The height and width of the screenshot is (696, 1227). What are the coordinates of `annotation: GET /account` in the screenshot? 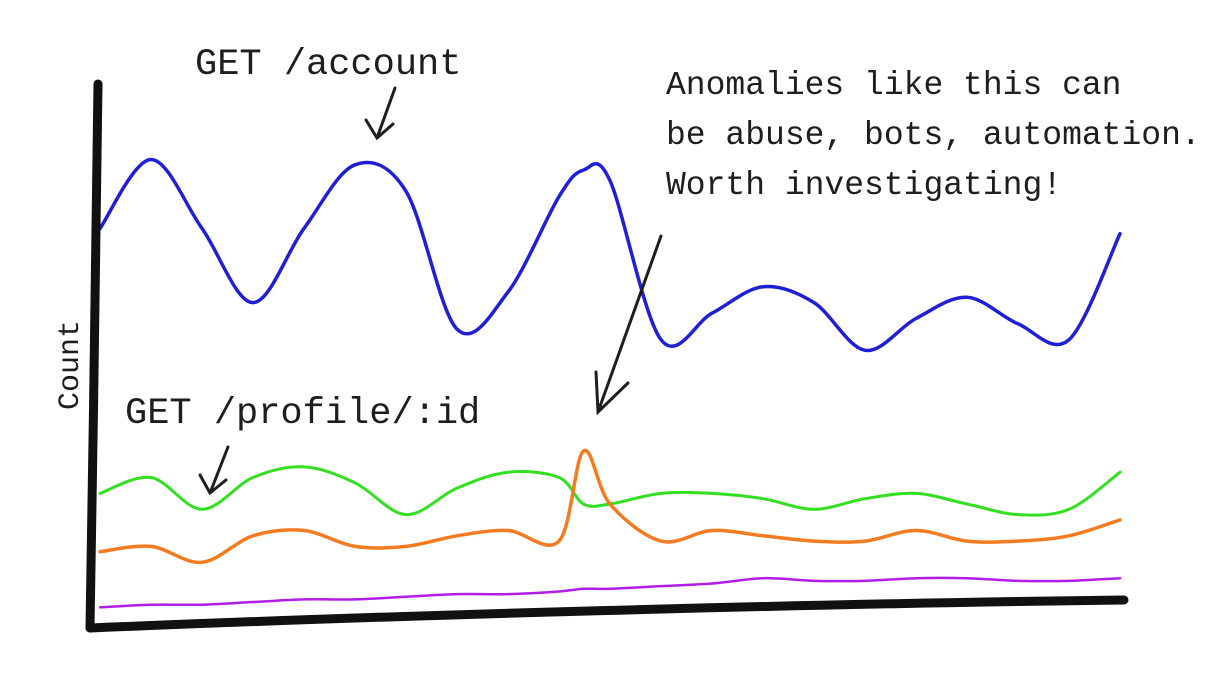 It's located at (328, 65).